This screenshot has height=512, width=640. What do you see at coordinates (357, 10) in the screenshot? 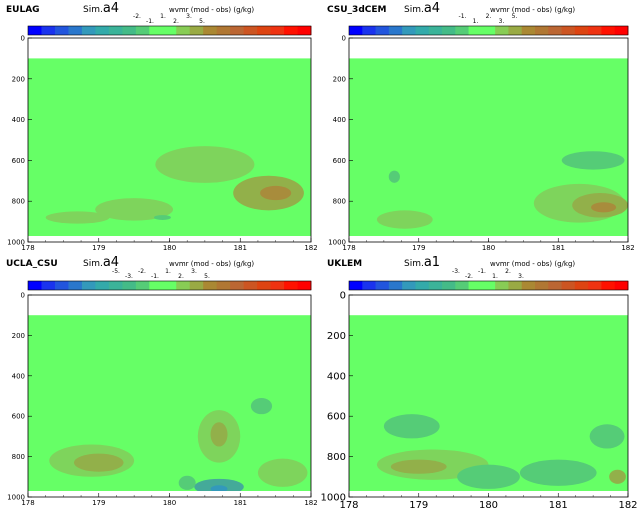
I see `model-name: CSU_3dCEM` at bounding box center [357, 10].